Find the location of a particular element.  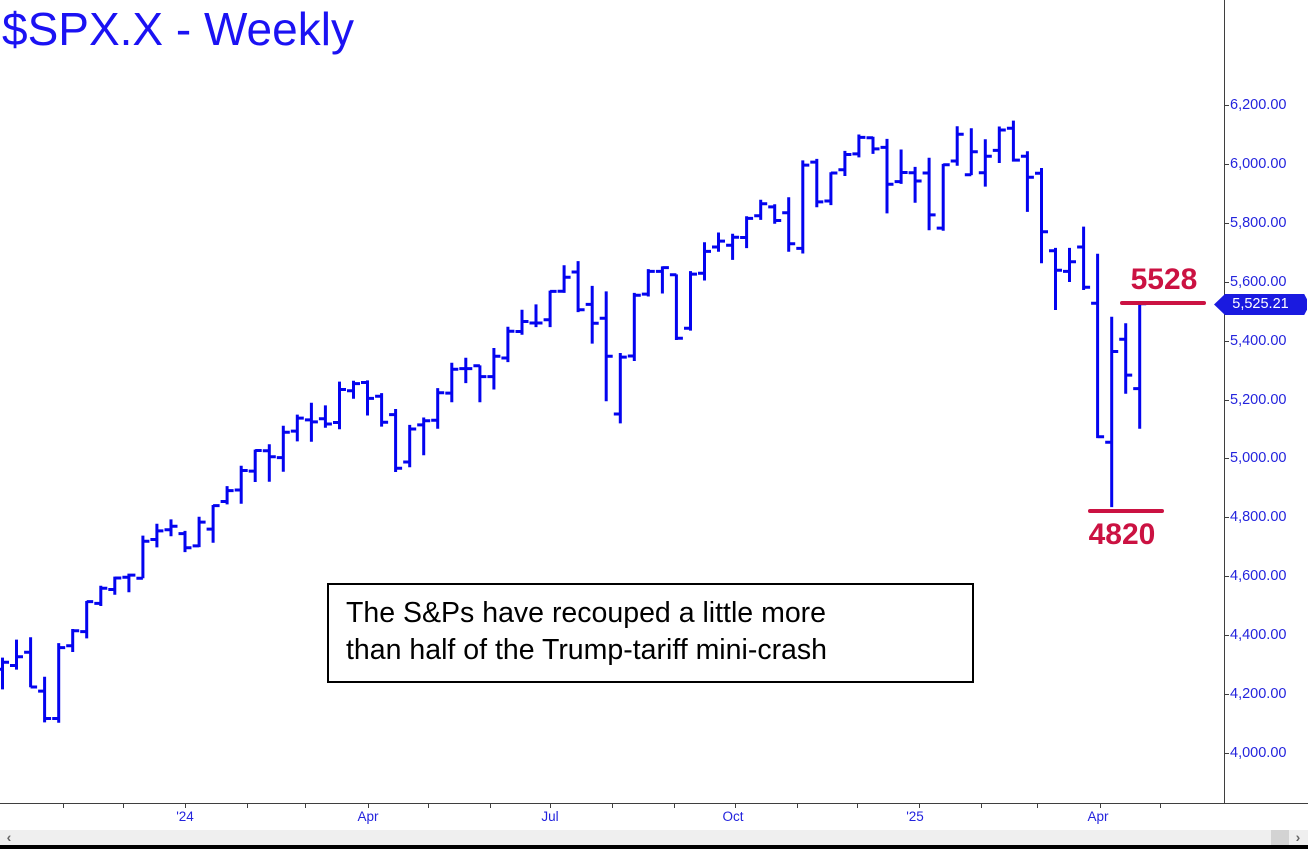

y-axis-label: 5,800.00 is located at coordinates (1258, 223).